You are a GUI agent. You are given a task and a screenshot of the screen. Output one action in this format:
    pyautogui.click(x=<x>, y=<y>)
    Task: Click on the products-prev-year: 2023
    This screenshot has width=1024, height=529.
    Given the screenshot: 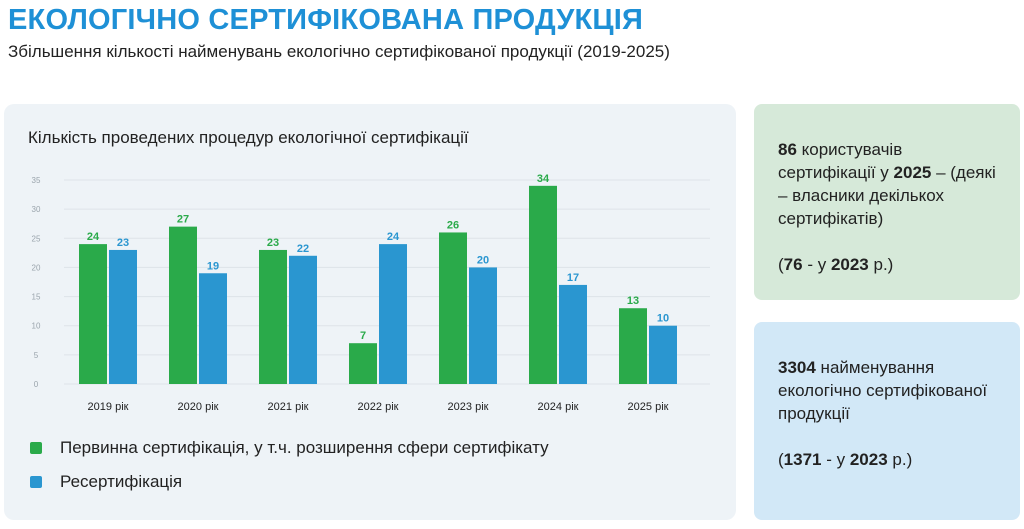 What is the action you would take?
    pyautogui.click(x=868, y=459)
    